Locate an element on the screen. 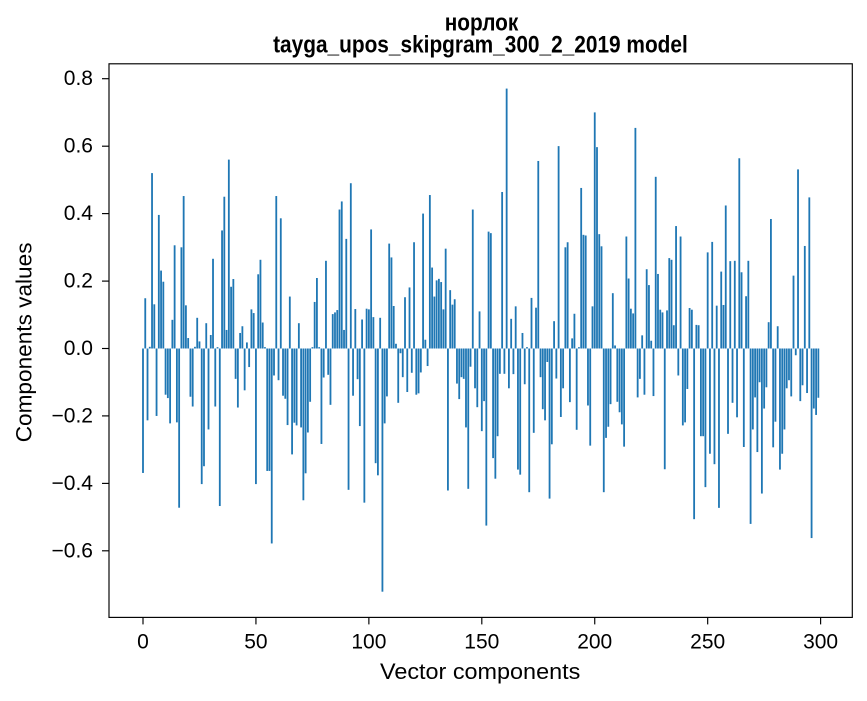 Image resolution: width=867 pixels, height=701 pixels. svg-text: 150 is located at coordinates (481, 641).